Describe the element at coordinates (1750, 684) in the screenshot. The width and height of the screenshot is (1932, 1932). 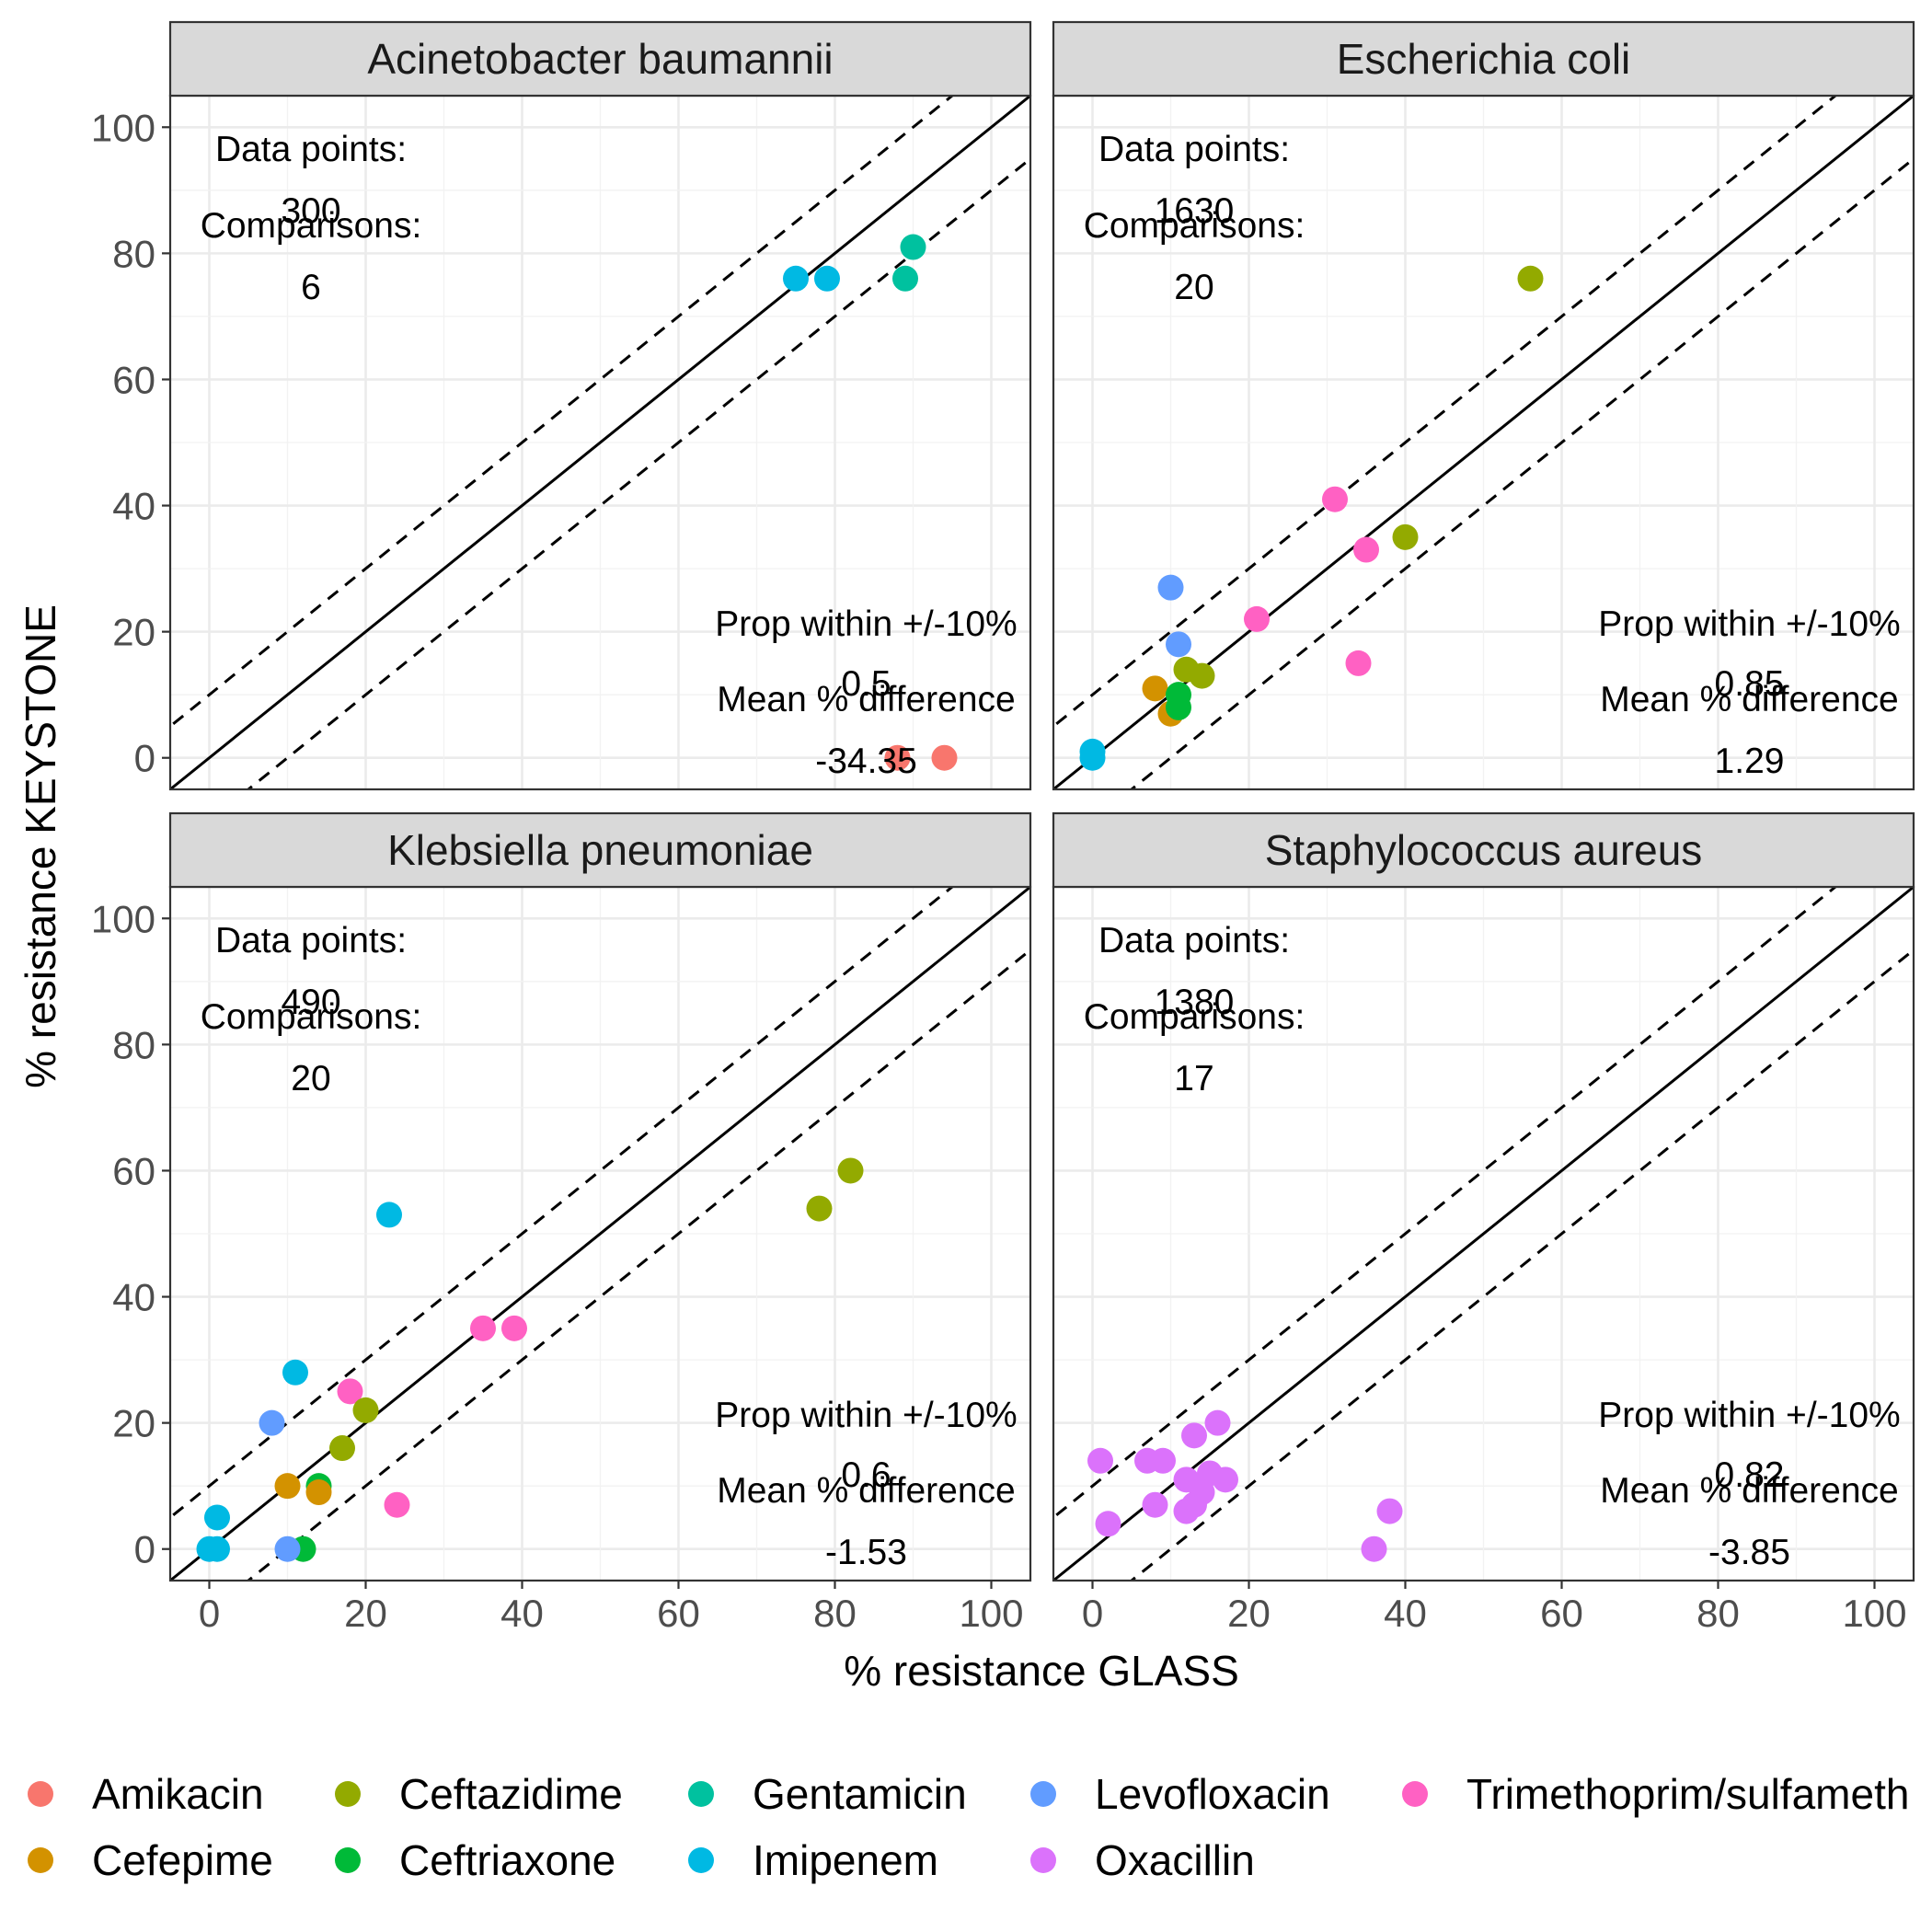
I see `prop-within-value: 0.85` at that location.